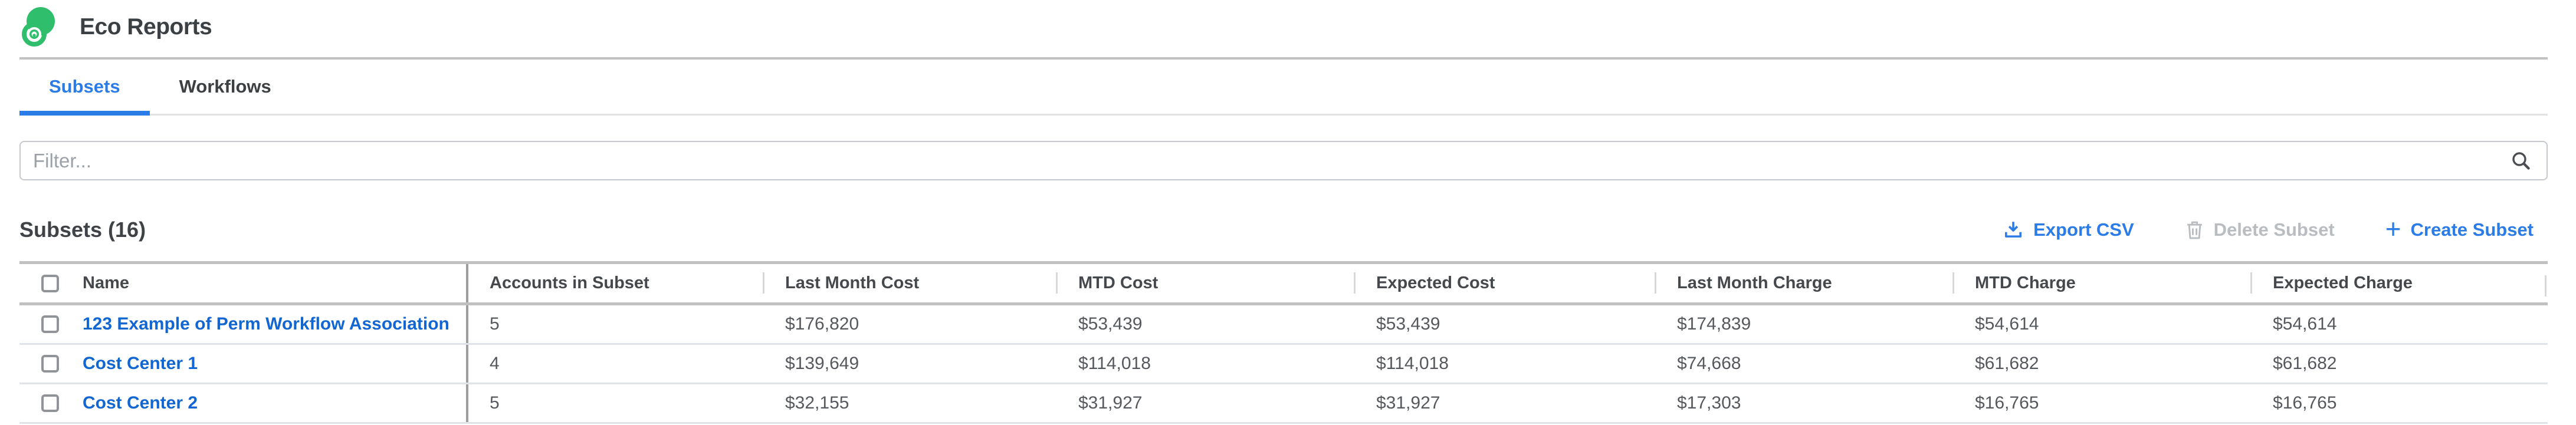  I want to click on eco-swirl-logo-icon, so click(37, 27).